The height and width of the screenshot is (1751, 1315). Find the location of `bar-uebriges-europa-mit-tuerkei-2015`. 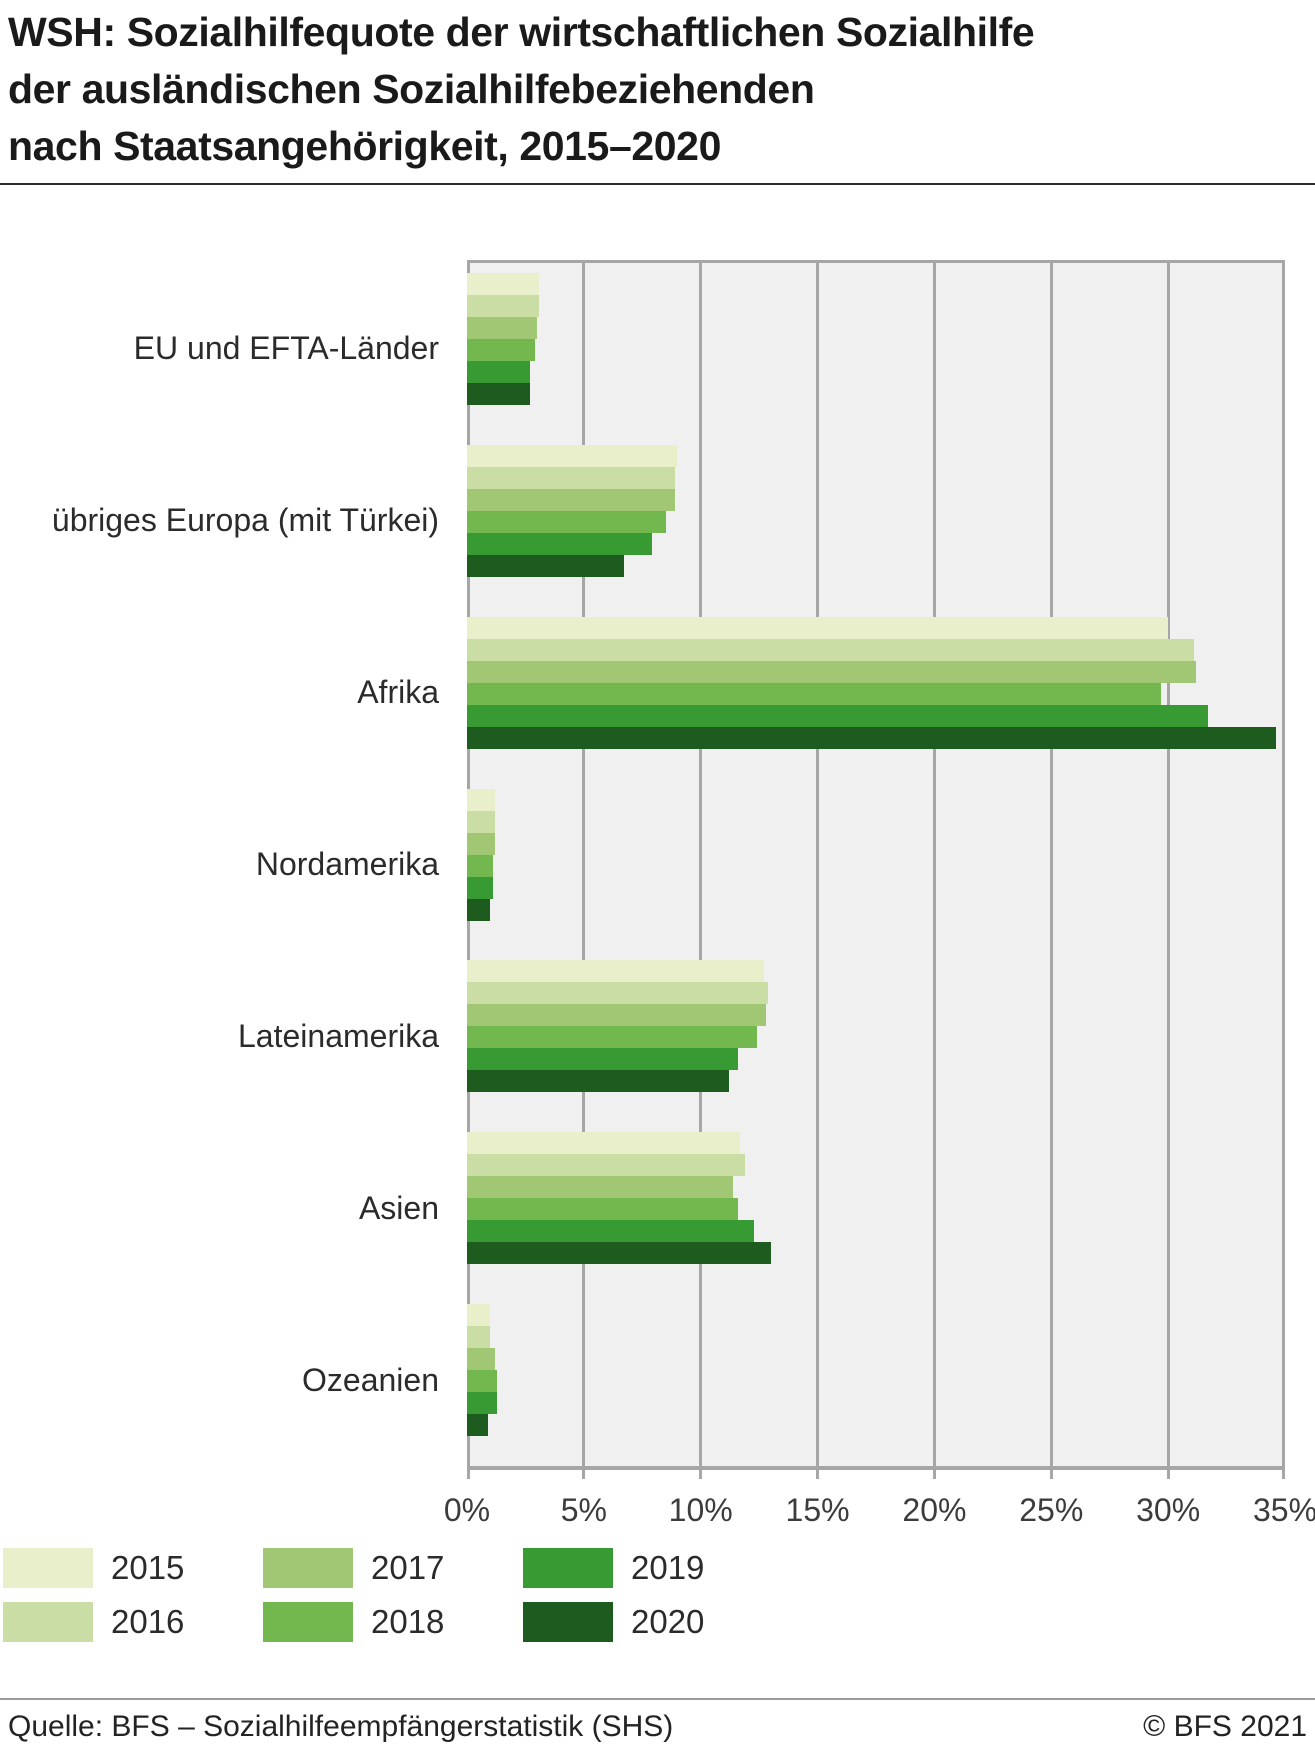

bar-uebriges-europa-mit-tuerkei-2015 is located at coordinates (572, 455).